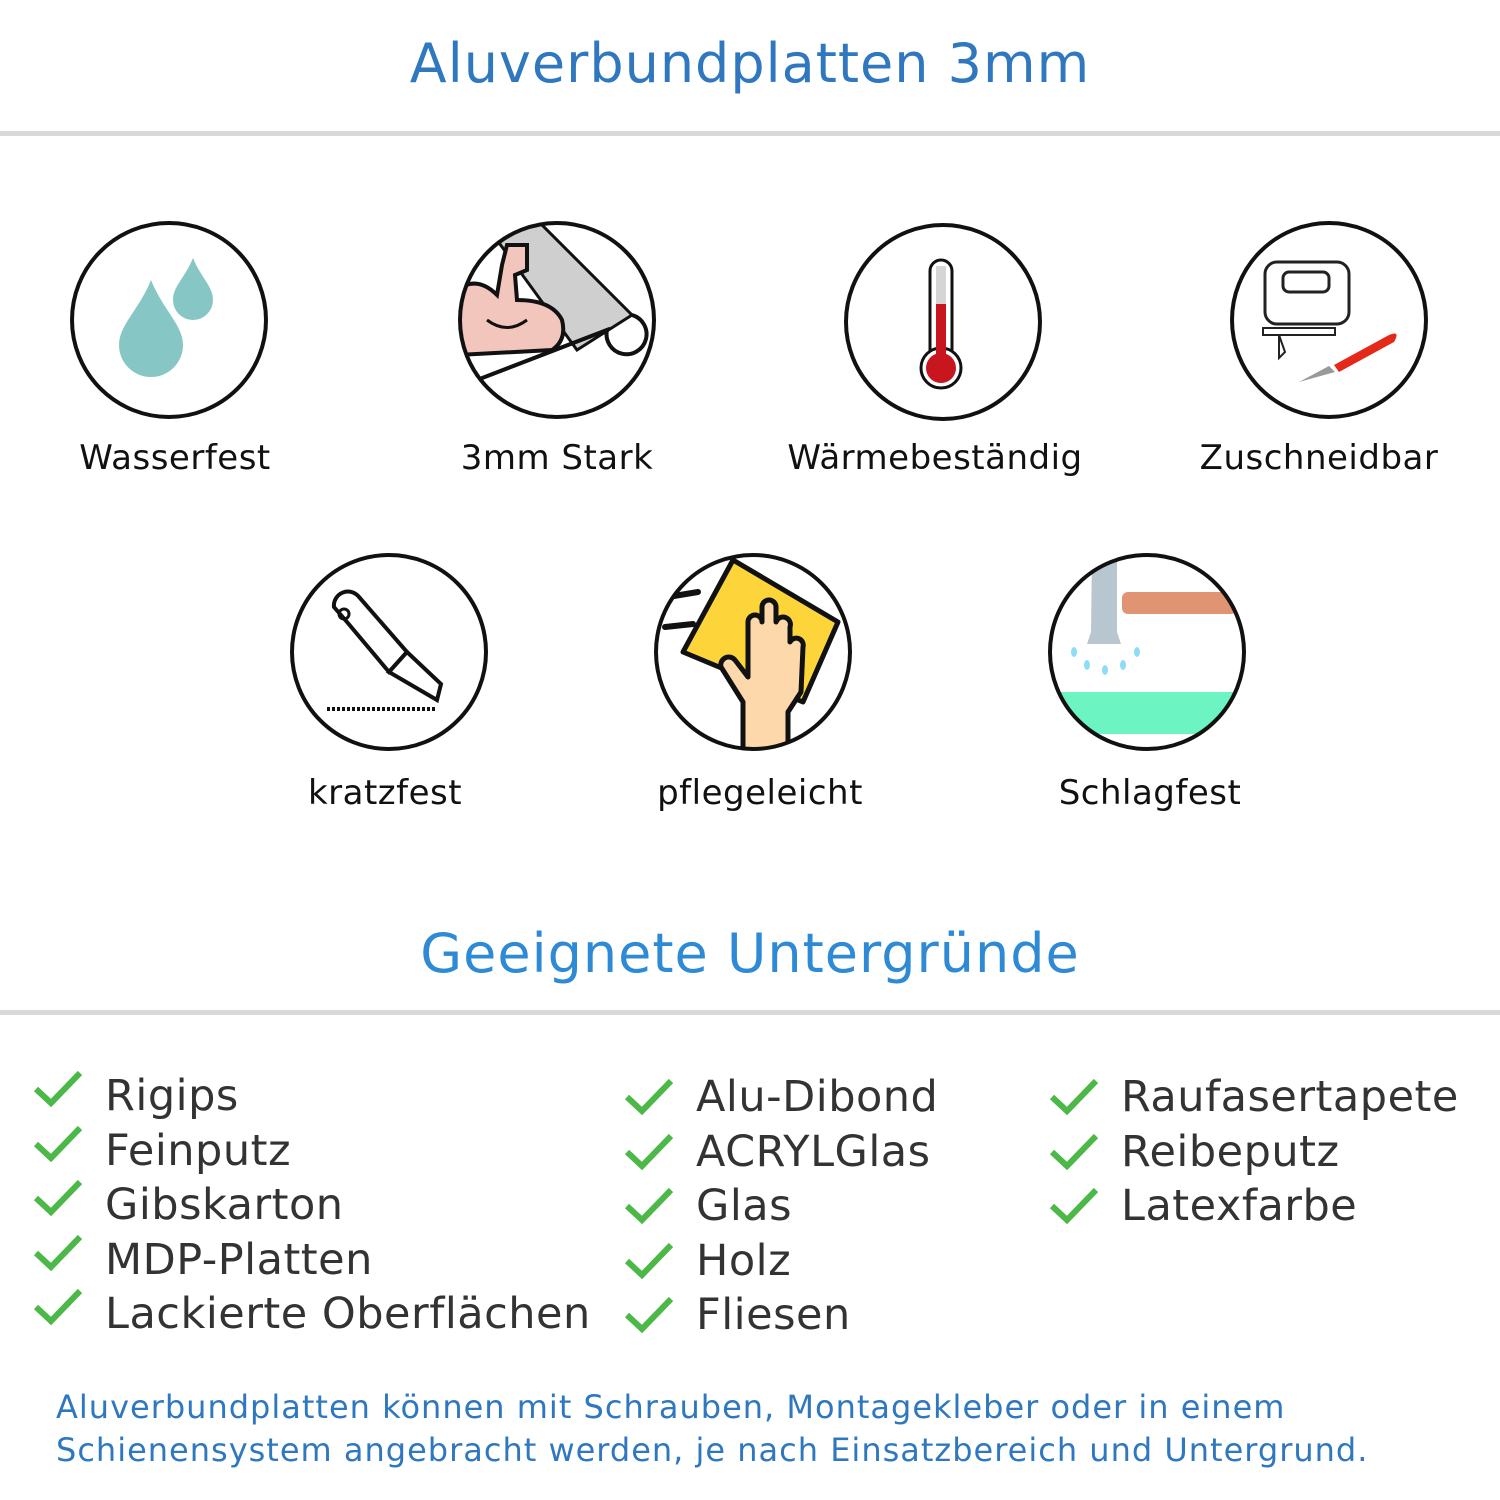 This screenshot has height=1500, width=1500. Describe the element at coordinates (175, 458) in the screenshot. I see `feature-label: Wasserfest` at that location.